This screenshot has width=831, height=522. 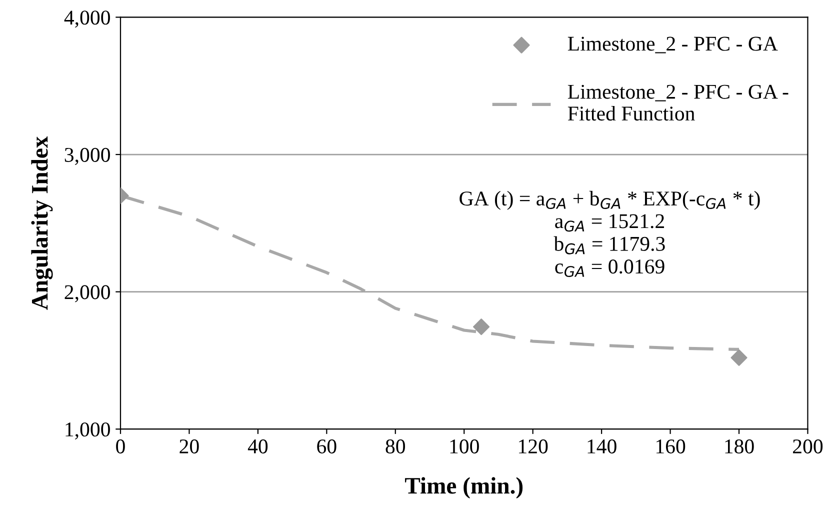 What do you see at coordinates (88, 431) in the screenshot?
I see `y-tick-label: 1,000` at bounding box center [88, 431].